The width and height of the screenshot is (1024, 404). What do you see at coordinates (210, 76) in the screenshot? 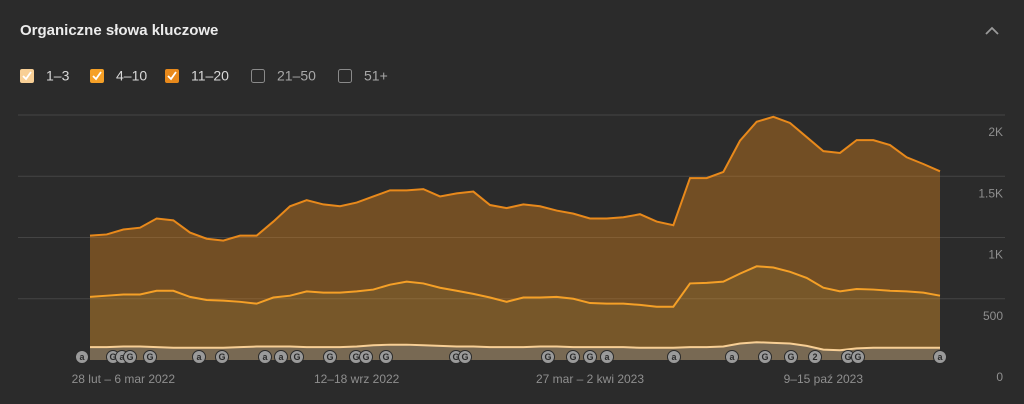
I see `legend-label: 11–20` at bounding box center [210, 76].